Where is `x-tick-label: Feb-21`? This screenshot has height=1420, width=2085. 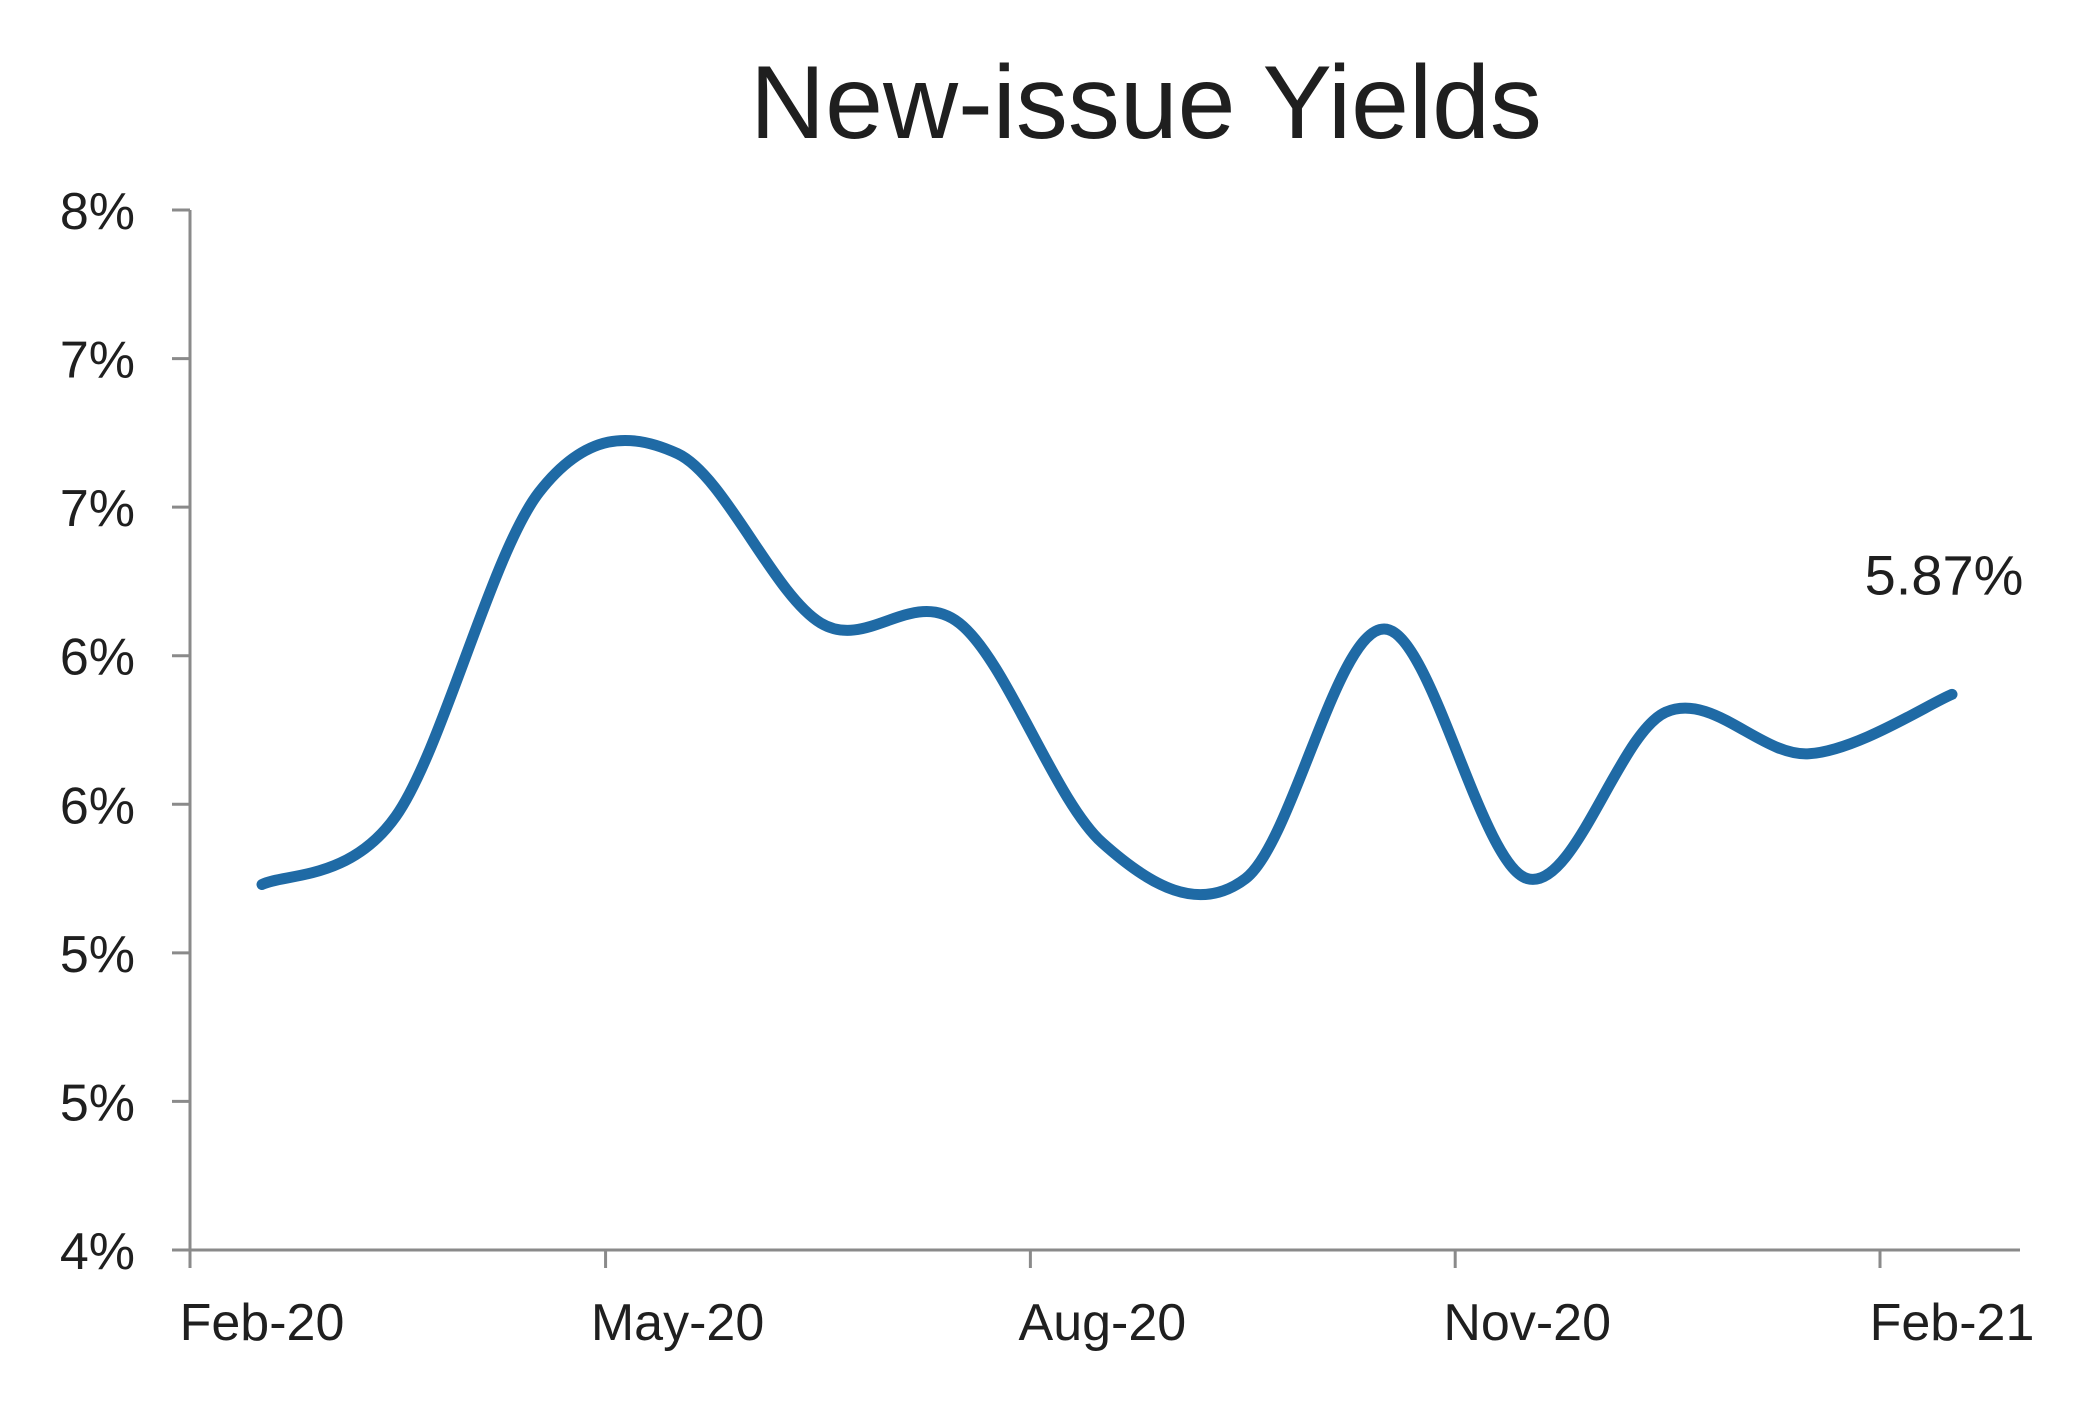
x-tick-label: Feb-21 is located at coordinates (1952, 1323).